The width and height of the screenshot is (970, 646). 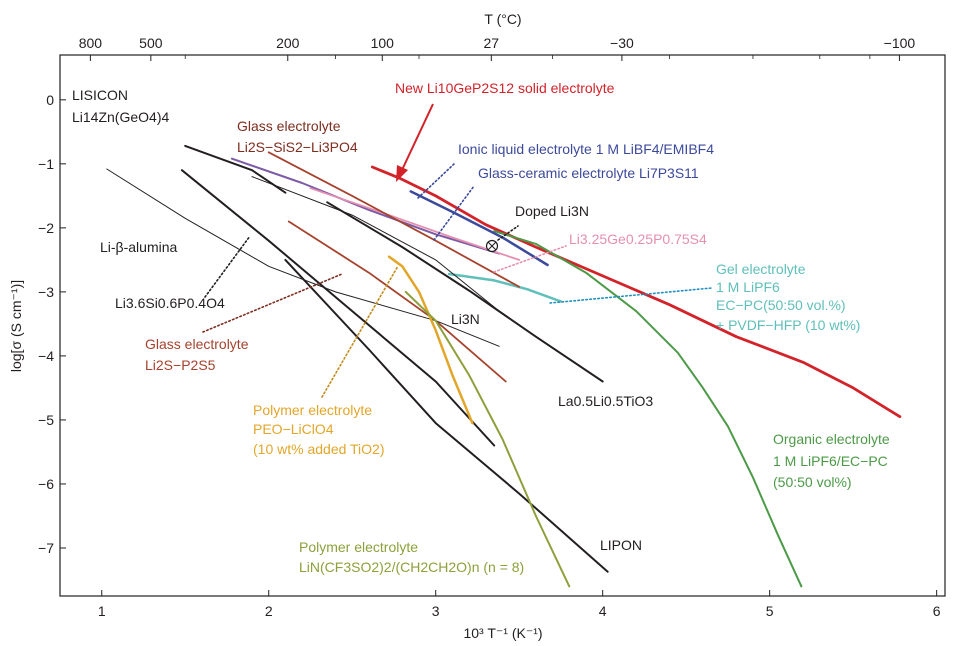 I want to click on x-tick-label: 6, so click(x=937, y=611).